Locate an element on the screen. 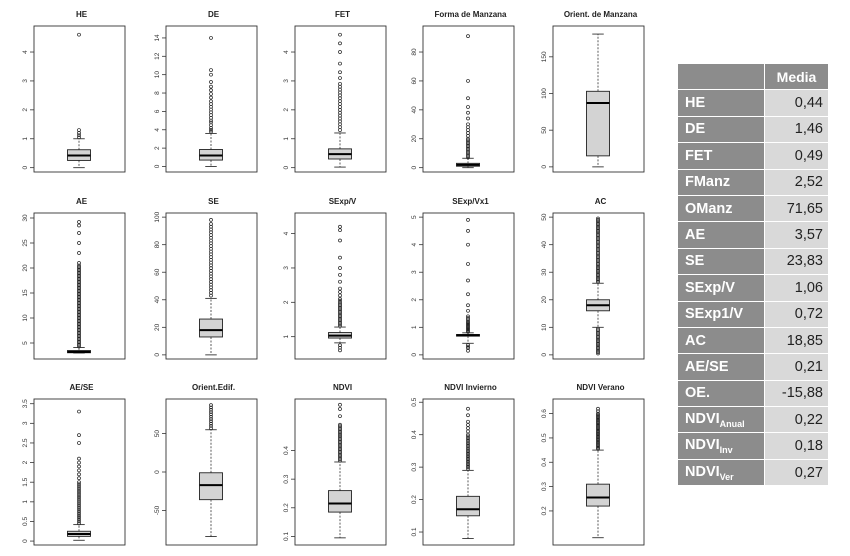 This screenshot has height=556, width=850. boxplot-title: SExp/Vx1 is located at coordinates (470, 201).